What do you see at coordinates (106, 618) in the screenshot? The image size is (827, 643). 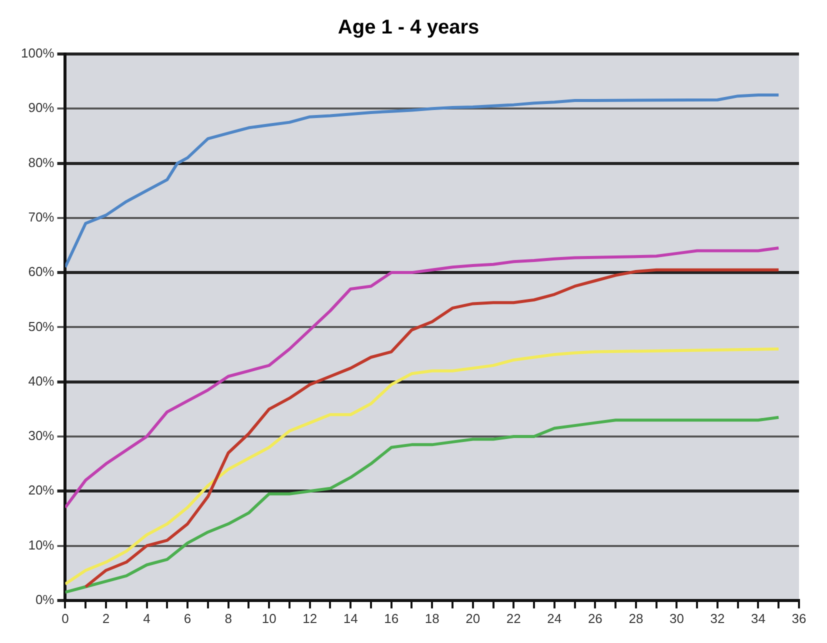 I see `x-tick-label: 2` at bounding box center [106, 618].